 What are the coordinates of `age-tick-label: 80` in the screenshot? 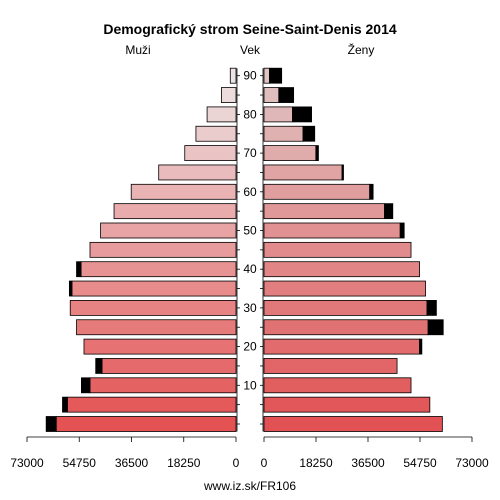 It's located at (250, 114).